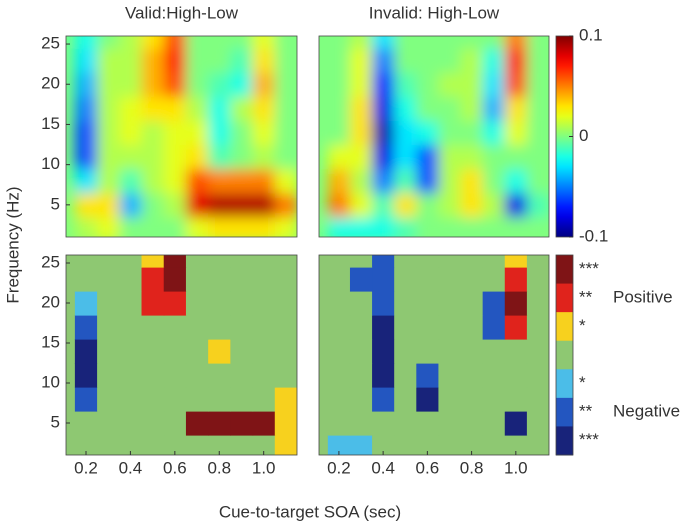 Image resolution: width=685 pixels, height=529 pixels. Describe the element at coordinates (86, 467) in the screenshot. I see `x-tick-label: 0.2` at that location.